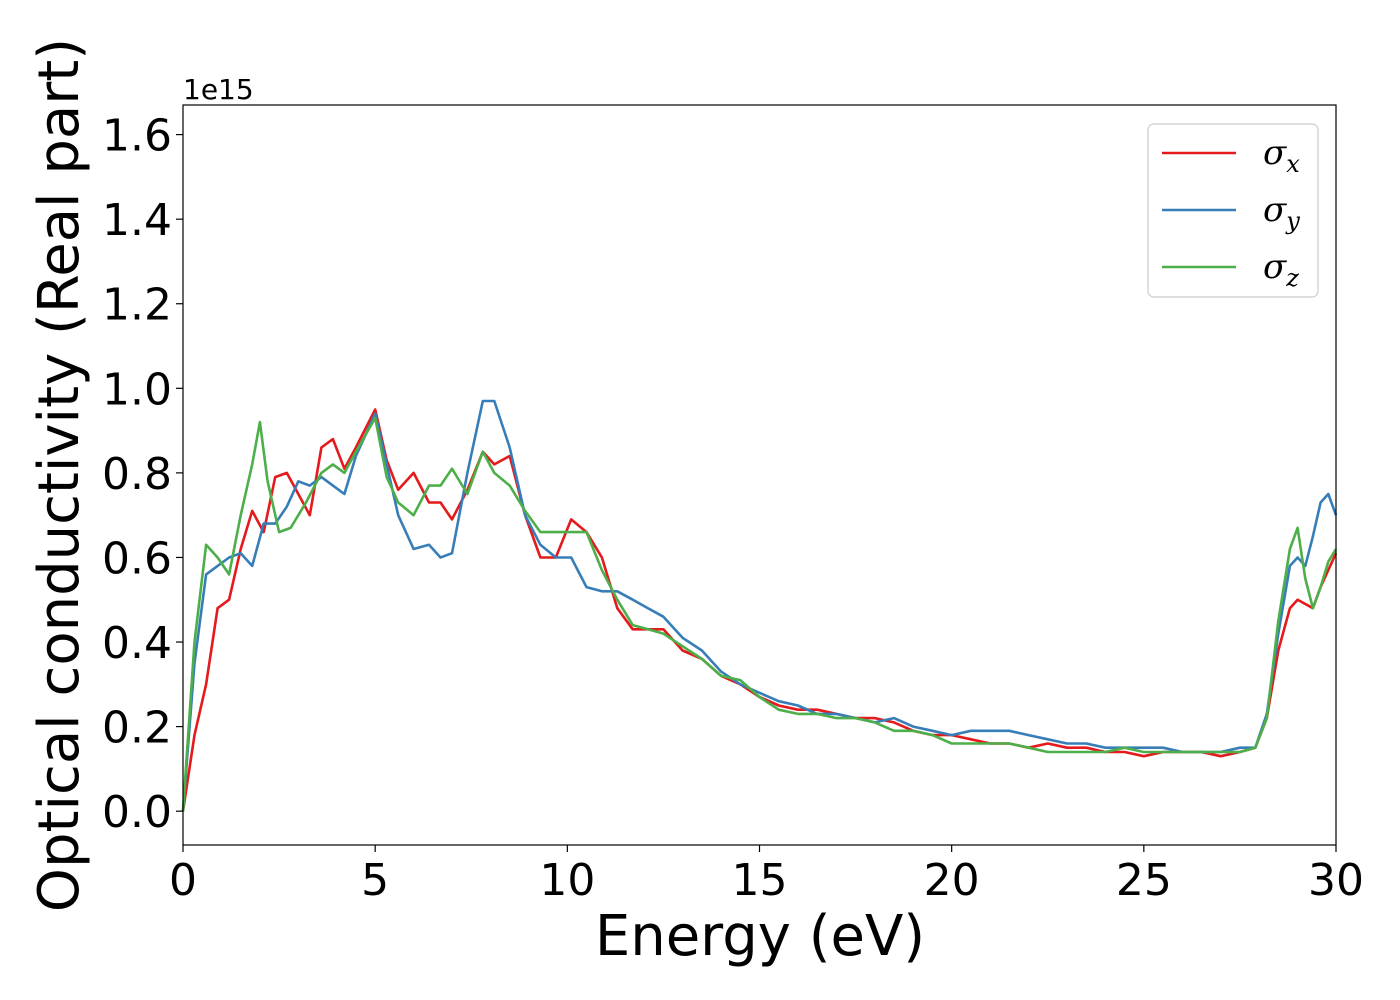 Image resolution: width=1400 pixels, height=1000 pixels. Describe the element at coordinates (1144, 880) in the screenshot. I see `x-tick-label: 25` at that location.